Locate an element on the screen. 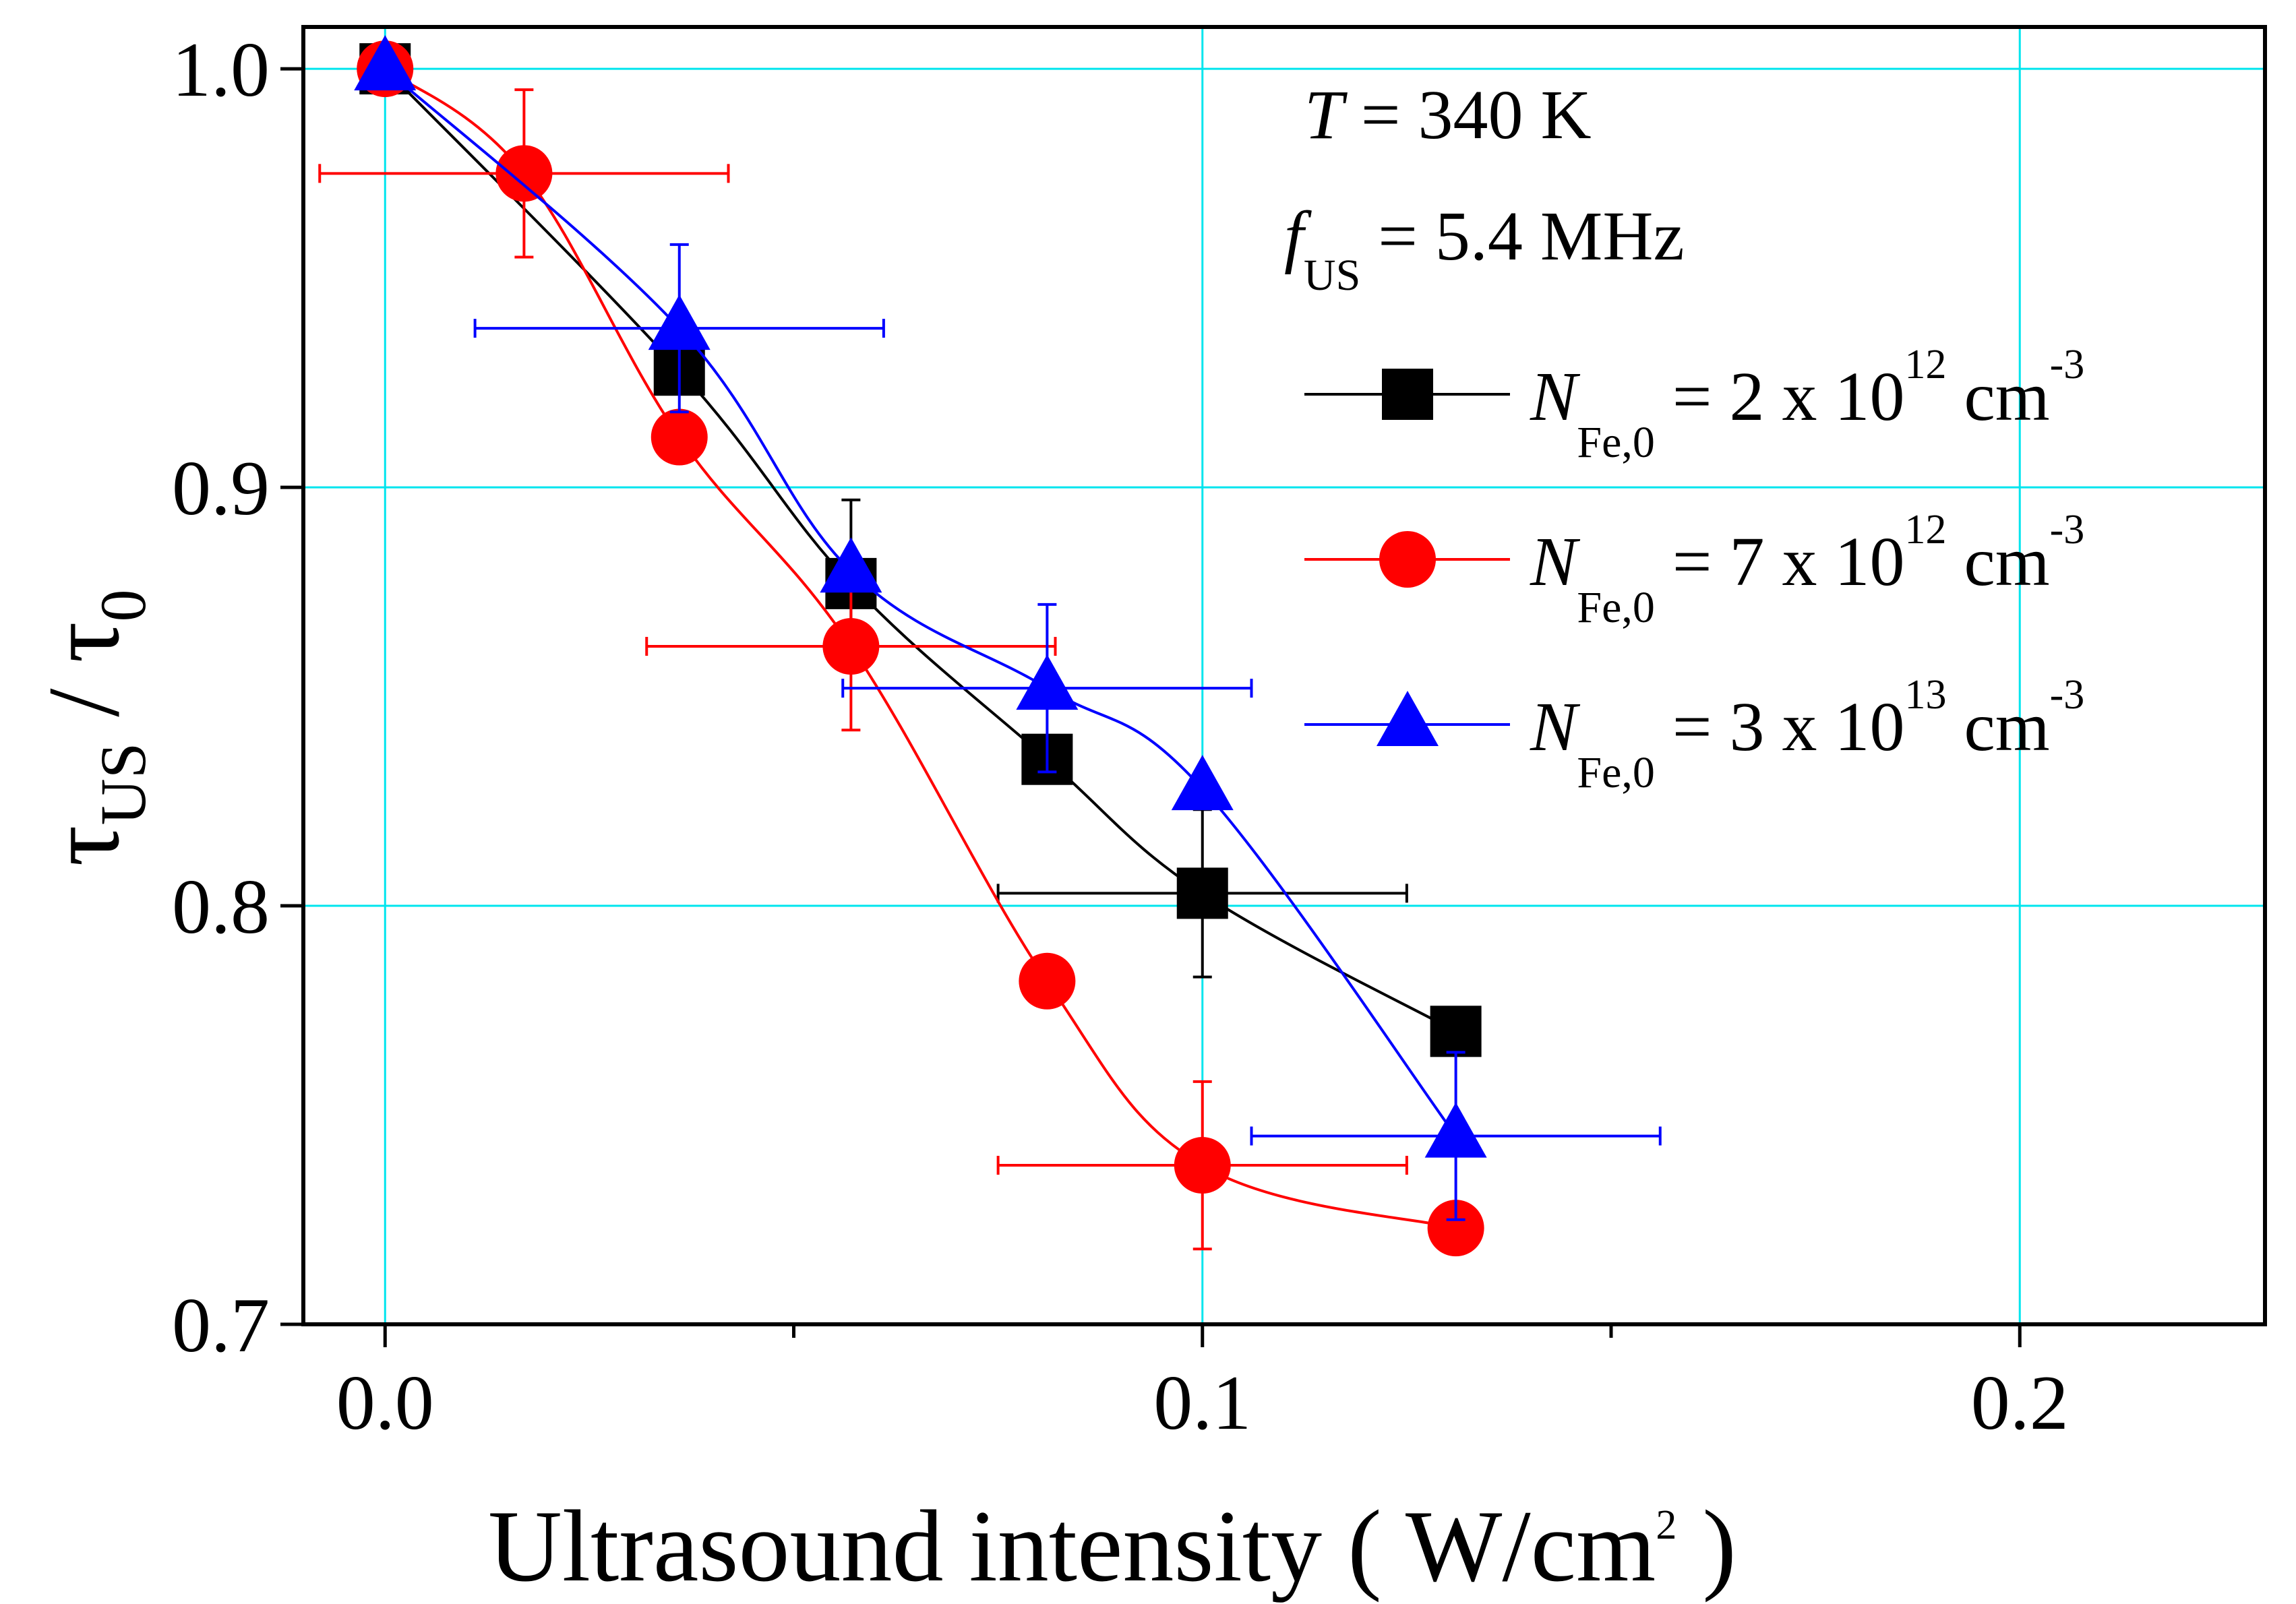 The image size is (2296, 1604). y-tick-label: 1.0 is located at coordinates (221, 70).